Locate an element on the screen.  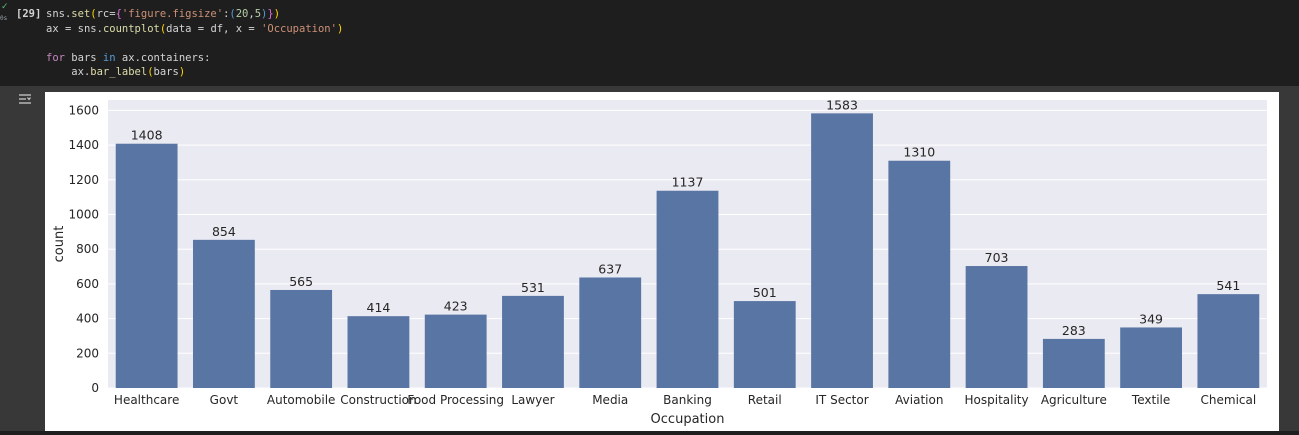
bar-value-label: 423 is located at coordinates (456, 306).